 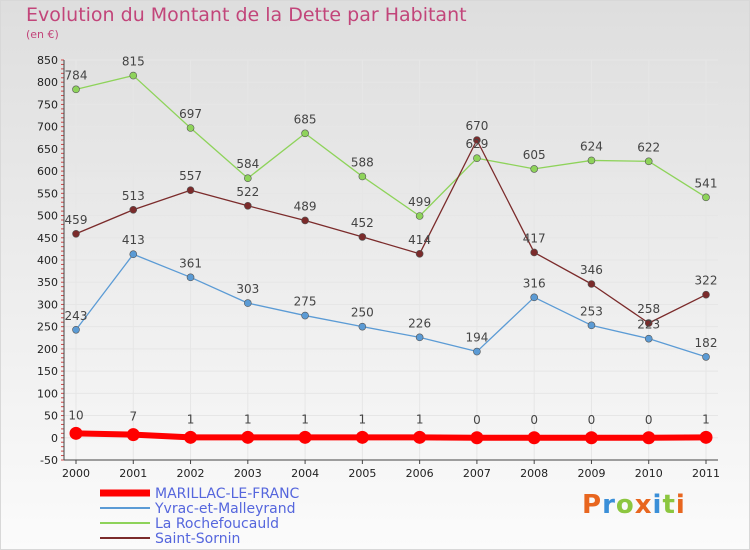 What do you see at coordinates (76, 220) in the screenshot?
I see `data-label: 459` at bounding box center [76, 220].